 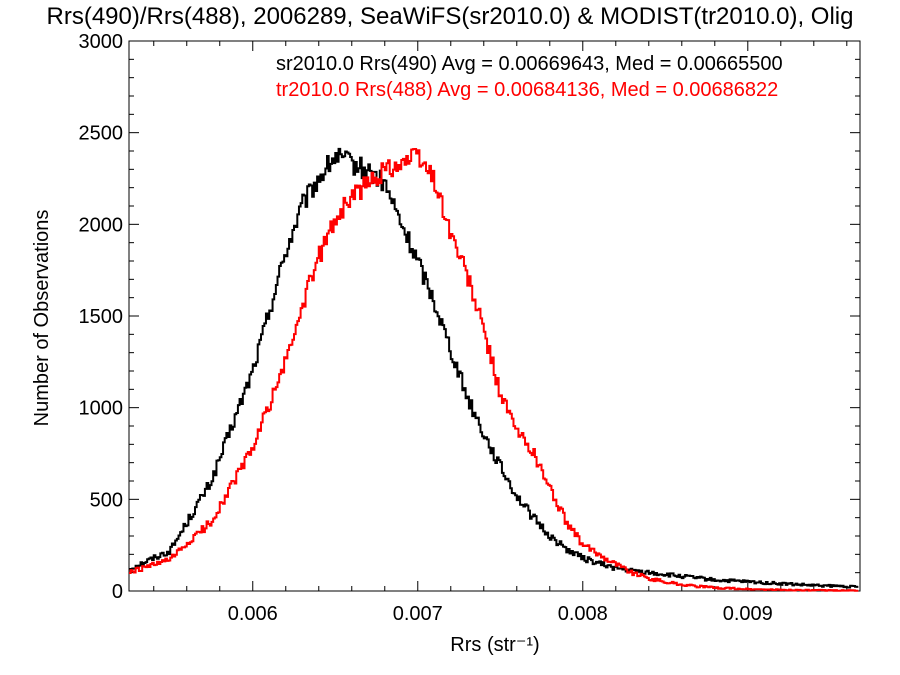 What do you see at coordinates (101, 409) in the screenshot?
I see `y-tick-label: 1000` at bounding box center [101, 409].